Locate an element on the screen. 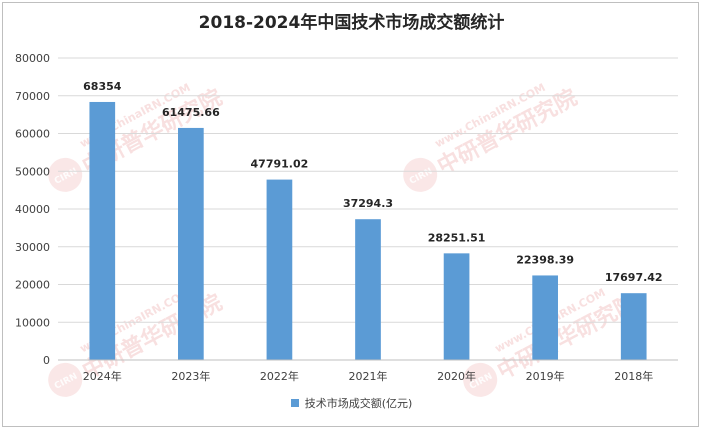 Image resolution: width=703 pixels, height=431 pixels. data-label: 22398.39 is located at coordinates (545, 259).